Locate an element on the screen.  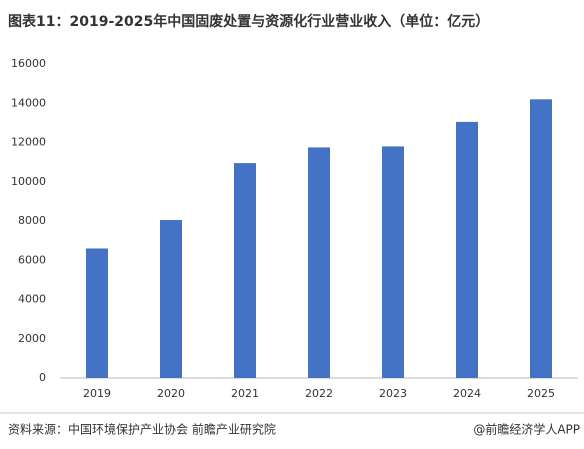
y-tick-label: 0 is located at coordinates (42, 377).